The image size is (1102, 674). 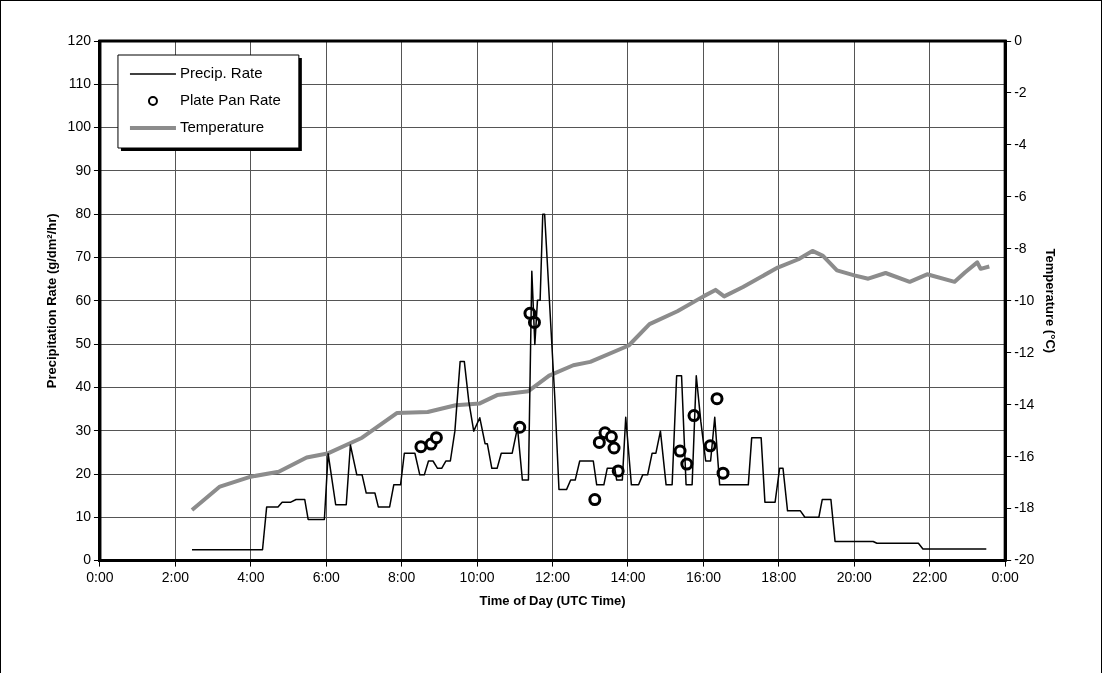 I want to click on x-tick-label: 6:00, so click(x=326, y=576).